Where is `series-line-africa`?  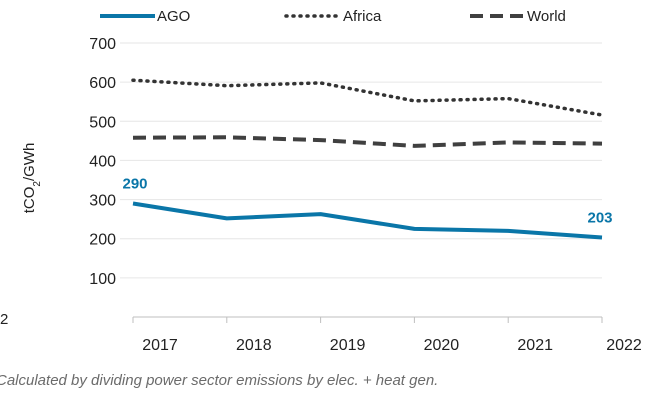
series-line-africa is located at coordinates (367, 97).